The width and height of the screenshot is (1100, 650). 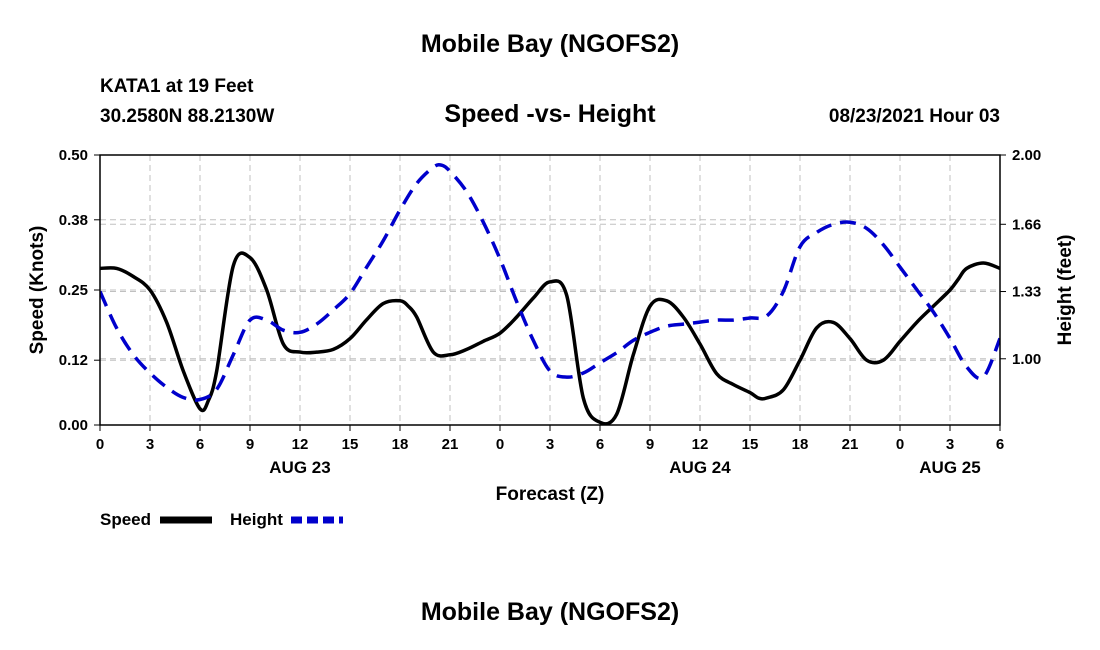 What do you see at coordinates (299, 467) in the screenshot?
I see `x-date-label: AUG 23` at bounding box center [299, 467].